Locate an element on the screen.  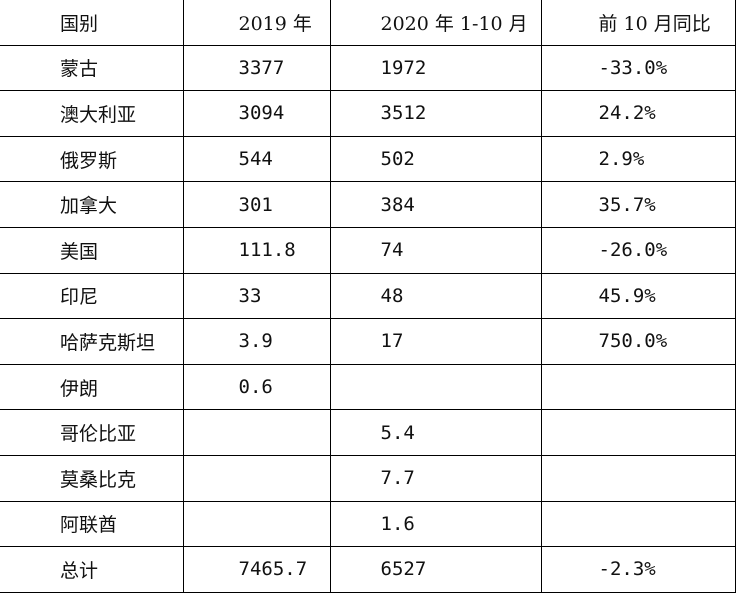
table-cell: 加拿大 is located at coordinates (92, 204).